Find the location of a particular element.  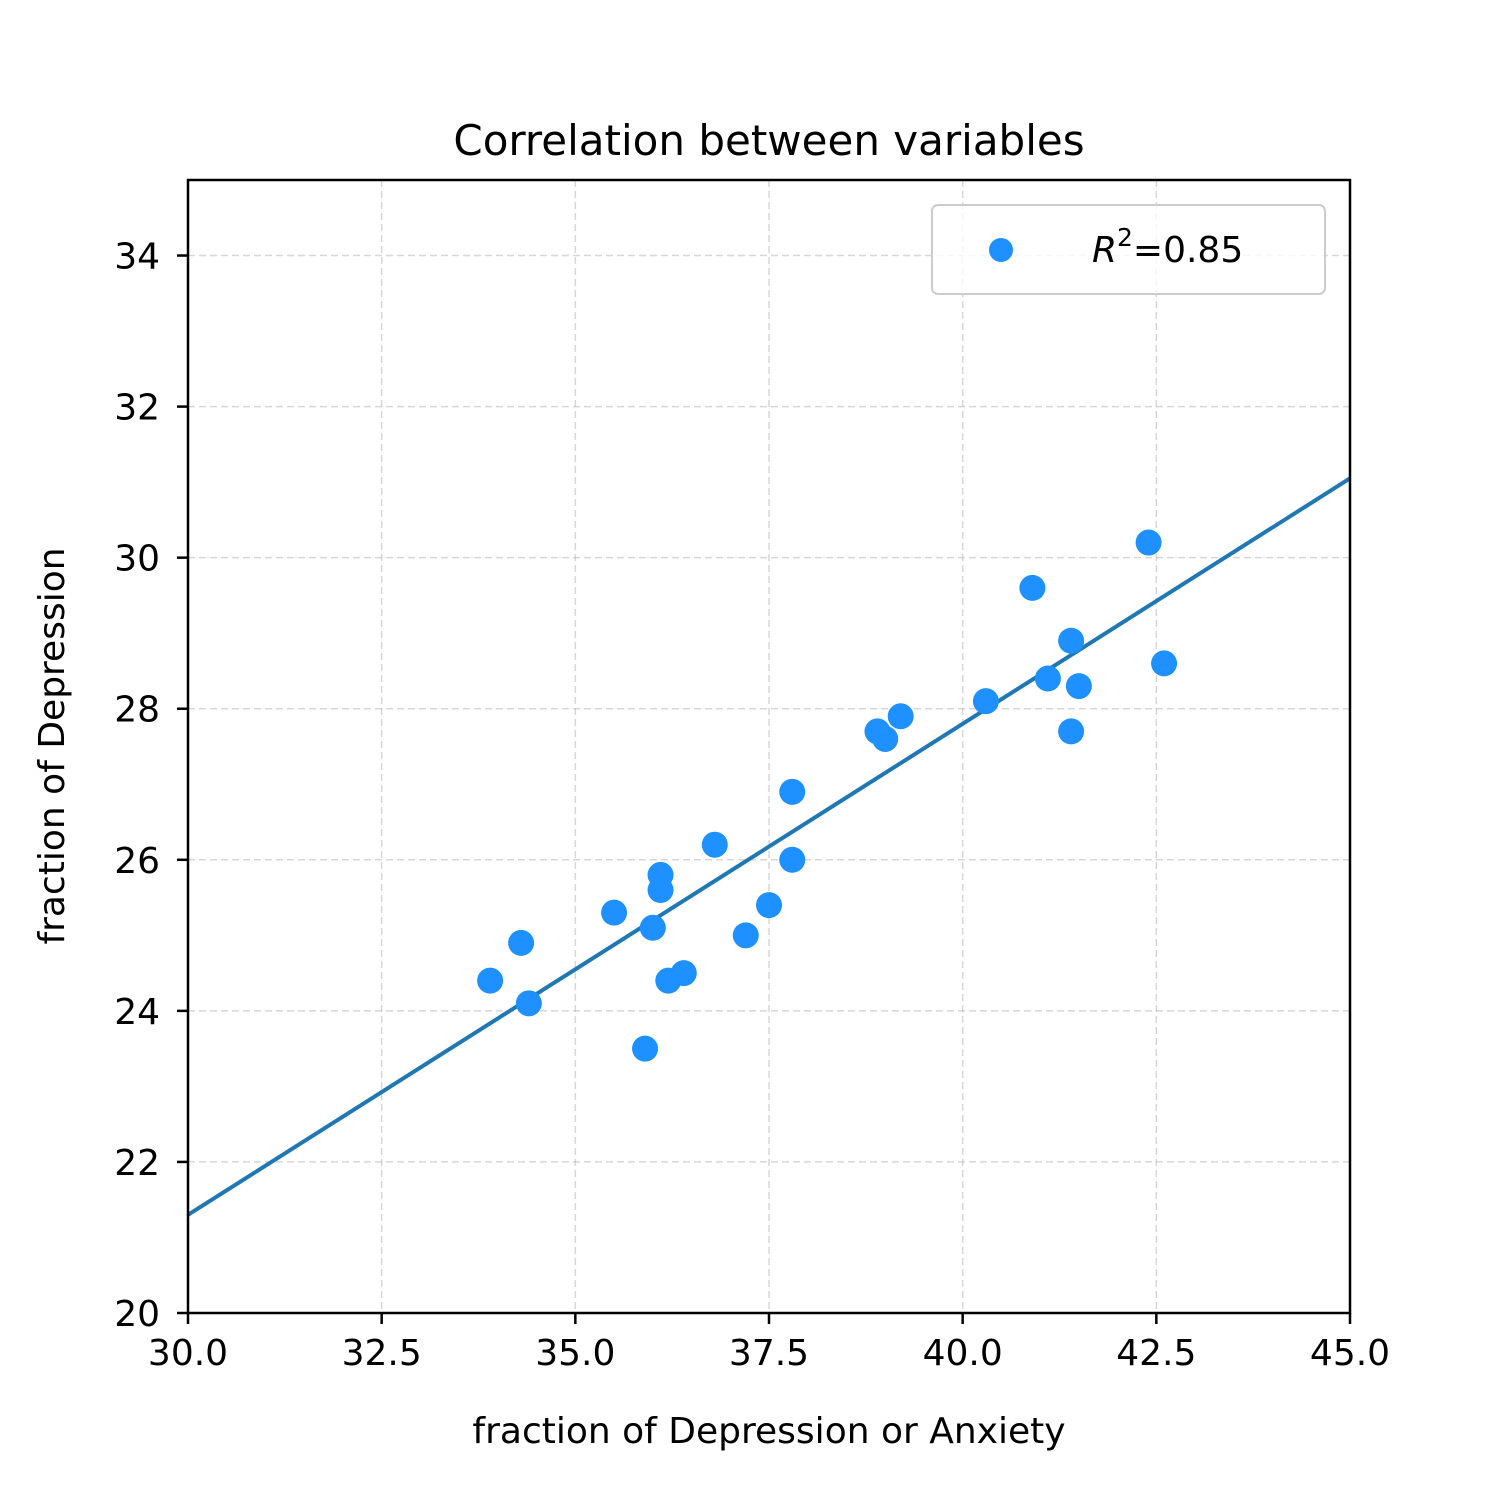

legend-r-symbol: R is located at coordinates (1104, 250).